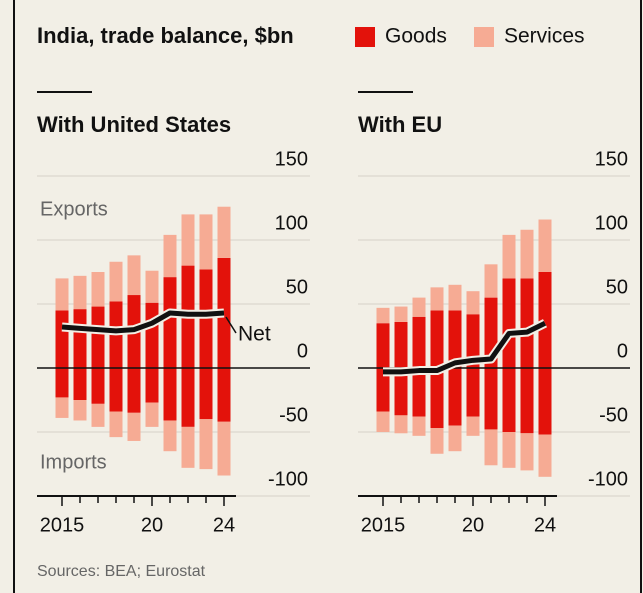  I want to click on annotation: Imports, so click(73, 462).